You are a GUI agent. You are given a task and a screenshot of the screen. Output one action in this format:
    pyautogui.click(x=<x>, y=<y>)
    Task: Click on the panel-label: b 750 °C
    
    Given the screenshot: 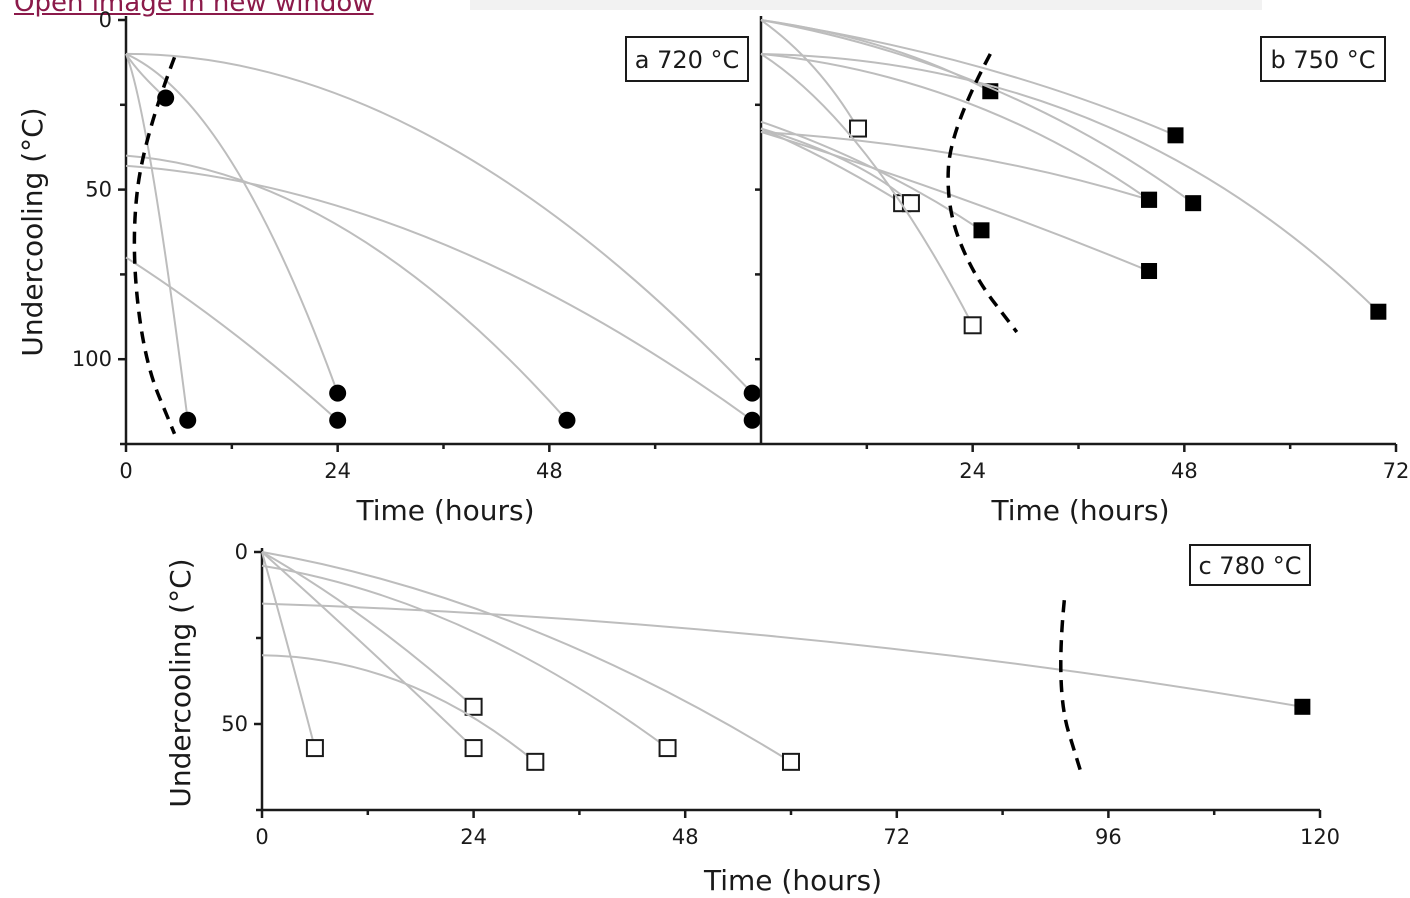 What is the action you would take?
    pyautogui.click(x=1322, y=60)
    